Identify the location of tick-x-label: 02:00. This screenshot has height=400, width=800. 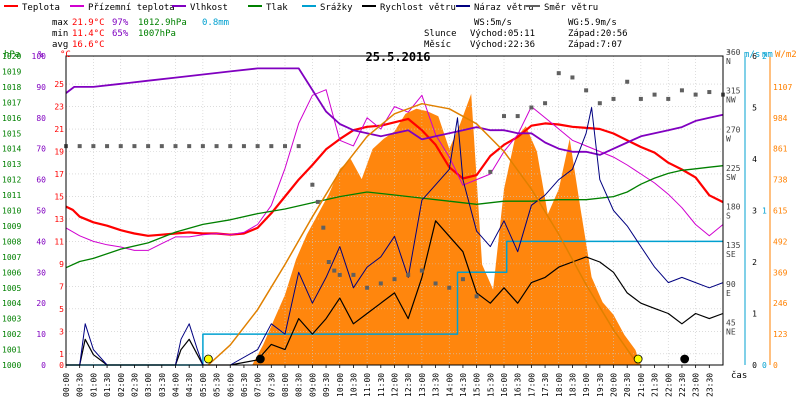
(121, 385).